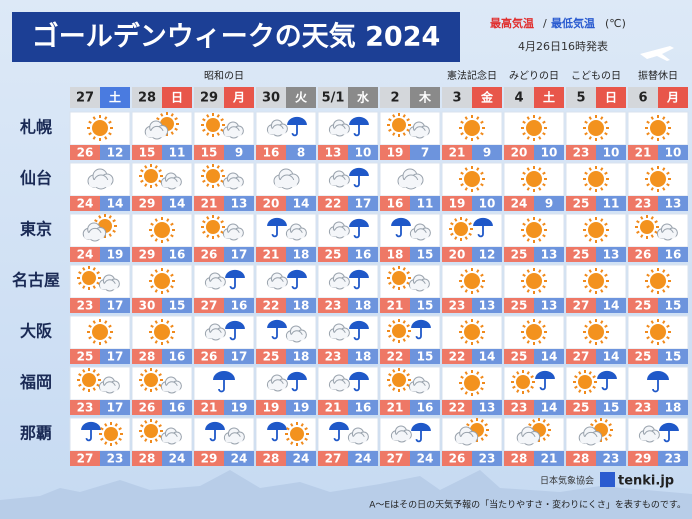 This screenshot has width=692, height=519. What do you see at coordinates (487, 459) in the screenshot?
I see `low-temp: 23` at bounding box center [487, 459].